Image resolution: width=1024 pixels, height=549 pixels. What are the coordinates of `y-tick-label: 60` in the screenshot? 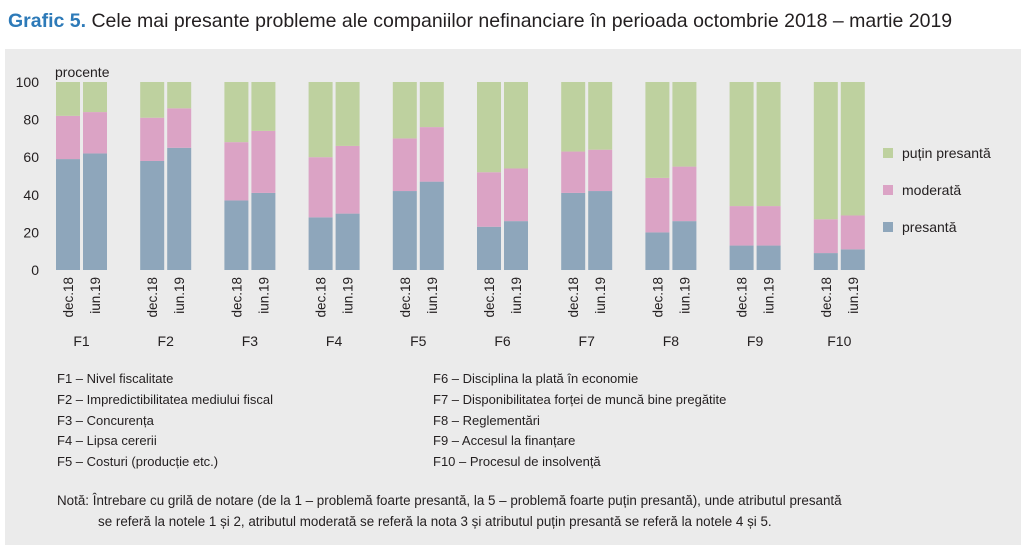 It's located at (31, 157).